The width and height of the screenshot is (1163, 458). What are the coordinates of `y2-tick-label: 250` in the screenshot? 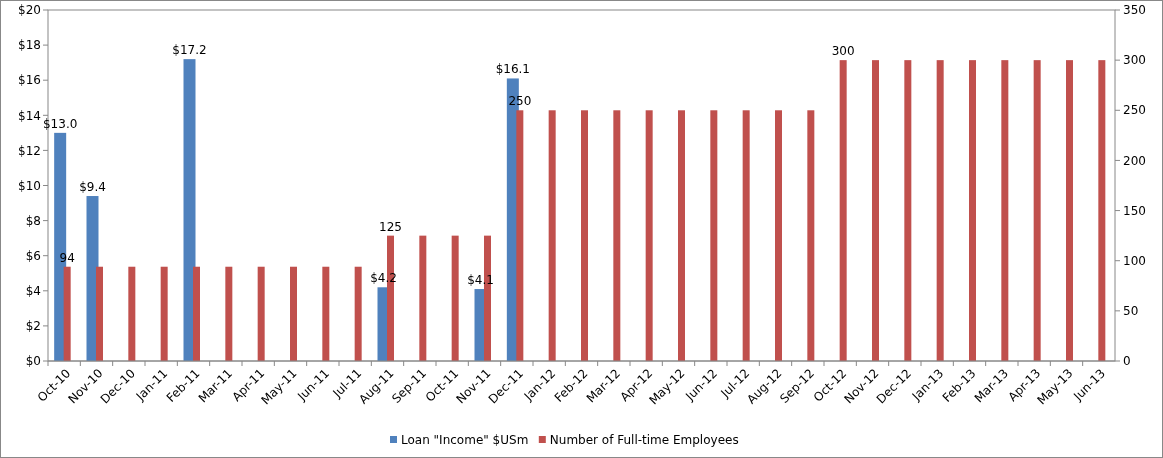 It's located at (1134, 110).